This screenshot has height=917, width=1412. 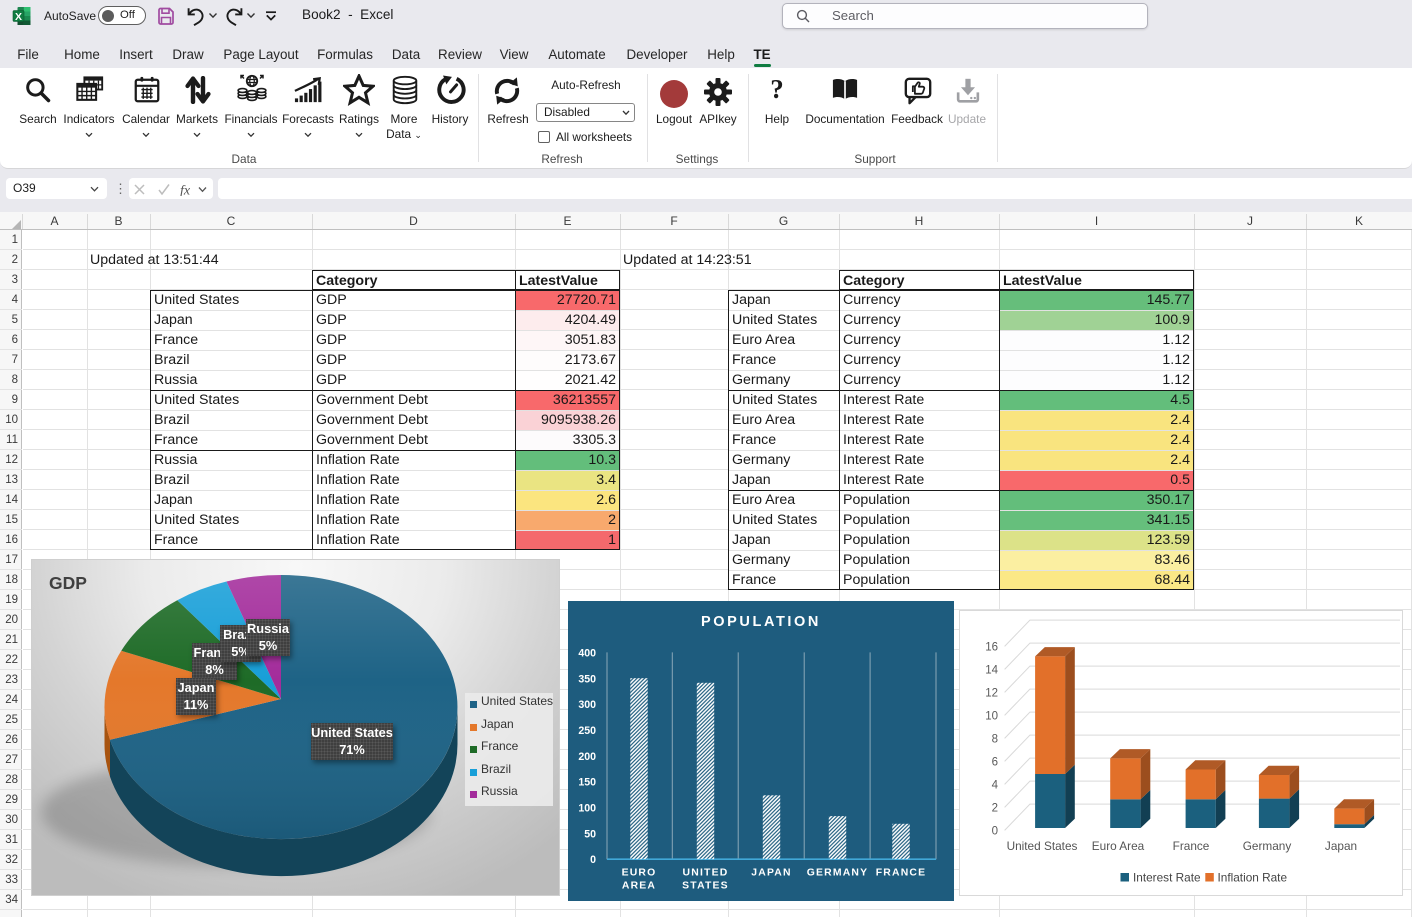 I want to click on svg-text: Japan, so click(x=1341, y=846).